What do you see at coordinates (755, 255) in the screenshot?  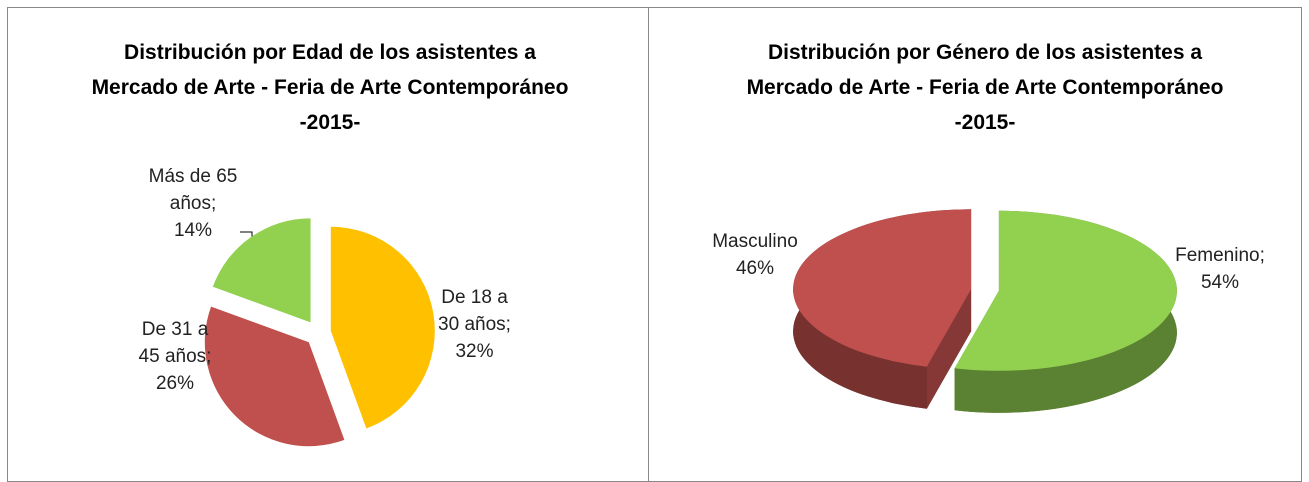 I see `data-label: Masculino 46%` at bounding box center [755, 255].